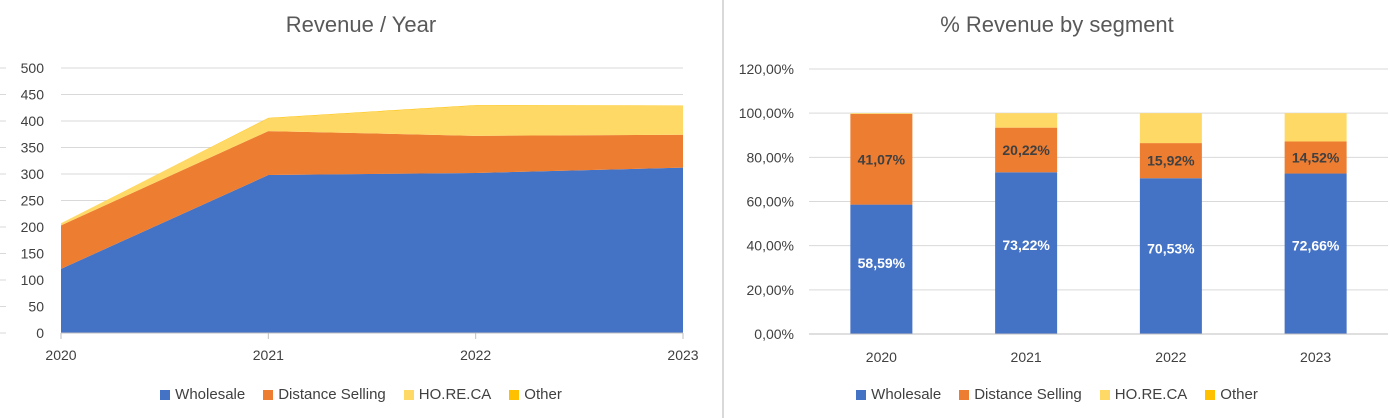 Image resolution: width=1390 pixels, height=418 pixels. What do you see at coordinates (33, 201) in the screenshot?
I see `y-tick-label: 250` at bounding box center [33, 201].